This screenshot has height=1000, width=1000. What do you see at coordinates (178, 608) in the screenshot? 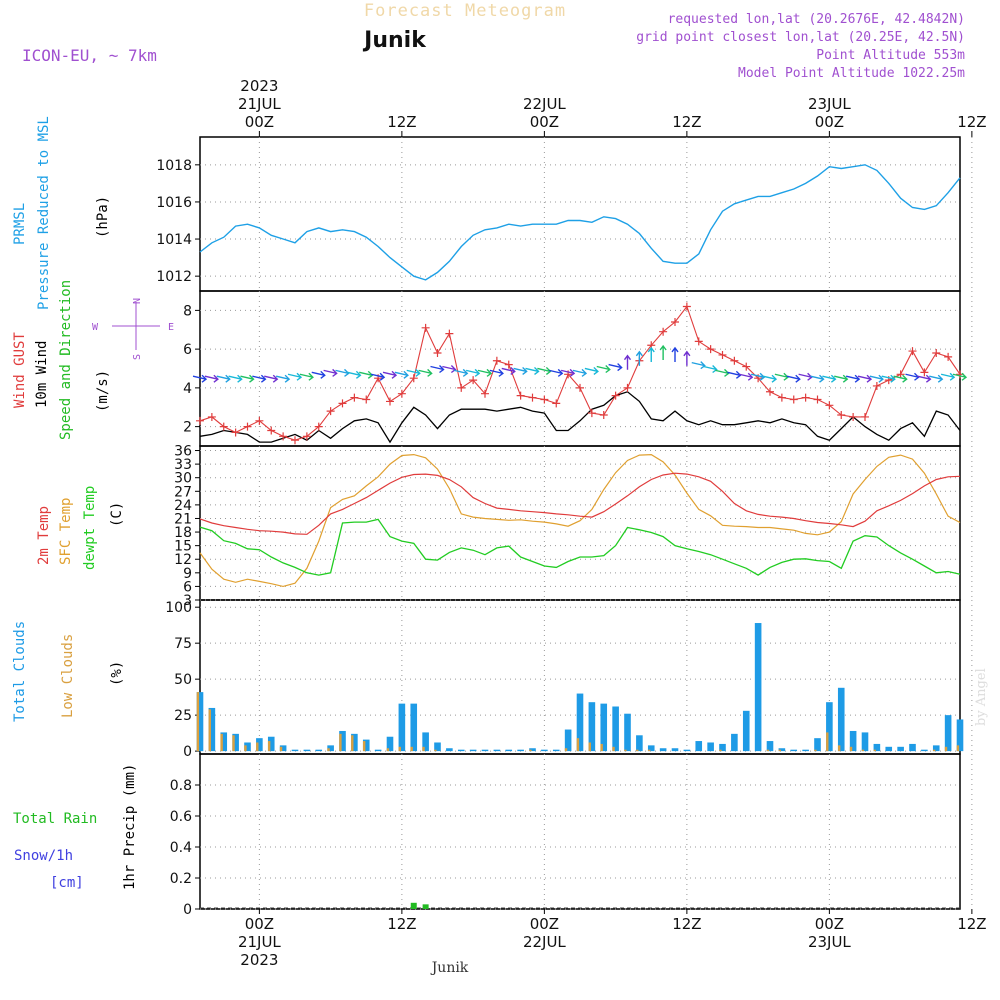
I see `y-tick-label: 100` at bounding box center [178, 608].